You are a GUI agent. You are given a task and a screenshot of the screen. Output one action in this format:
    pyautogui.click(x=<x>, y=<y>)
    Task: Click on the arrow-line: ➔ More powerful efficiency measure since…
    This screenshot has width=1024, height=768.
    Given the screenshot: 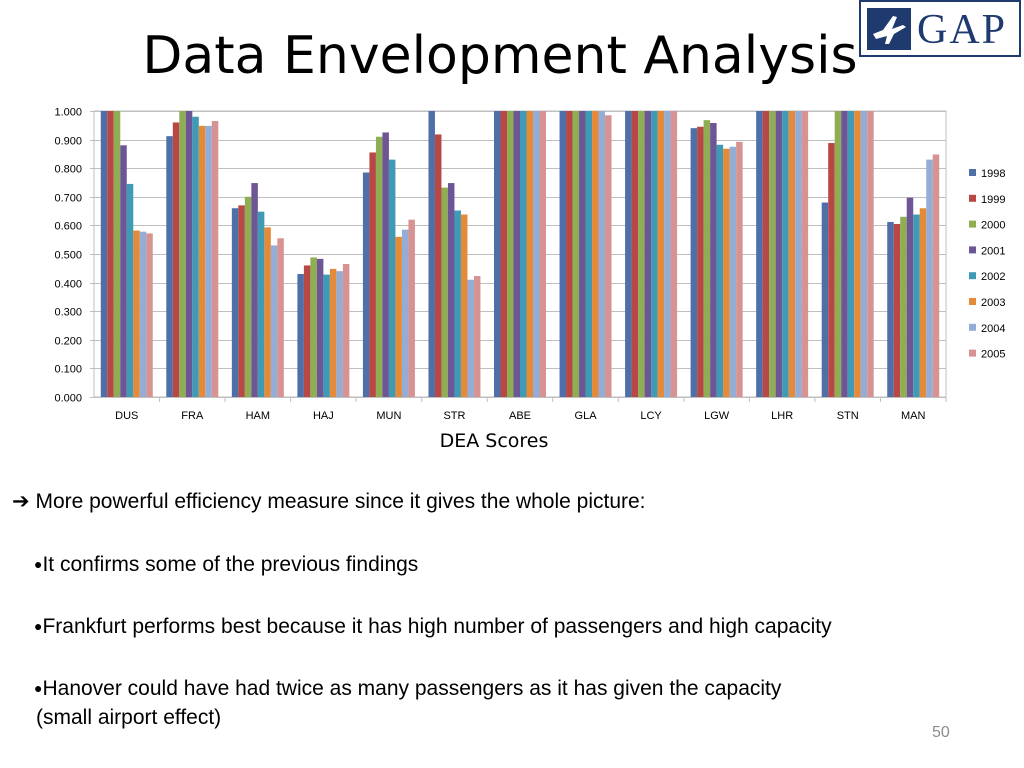 What is the action you would take?
    pyautogui.click(x=329, y=501)
    